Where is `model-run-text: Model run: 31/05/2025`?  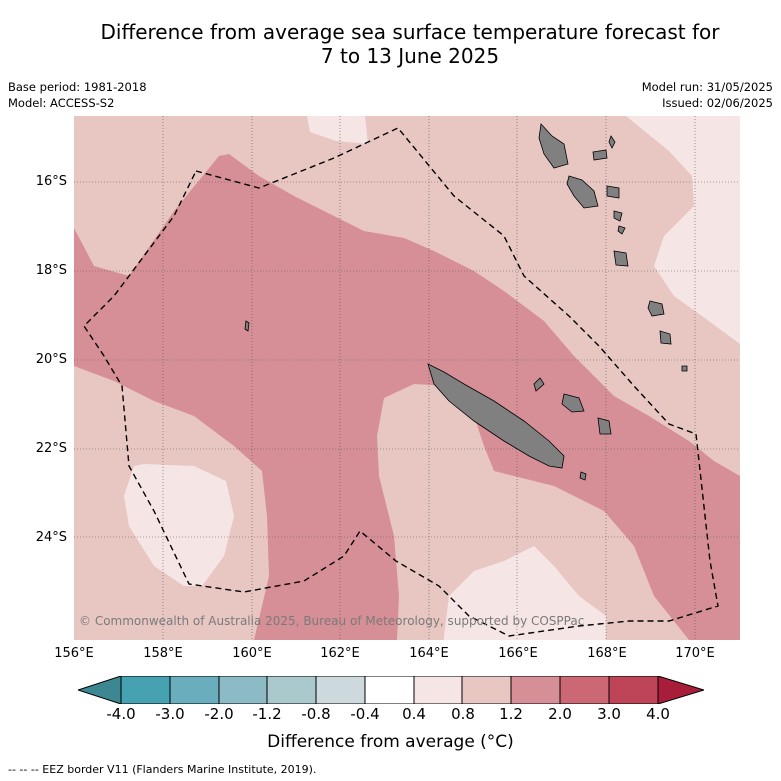
model-run-text: Model run: 31/05/2025 is located at coordinates (707, 87).